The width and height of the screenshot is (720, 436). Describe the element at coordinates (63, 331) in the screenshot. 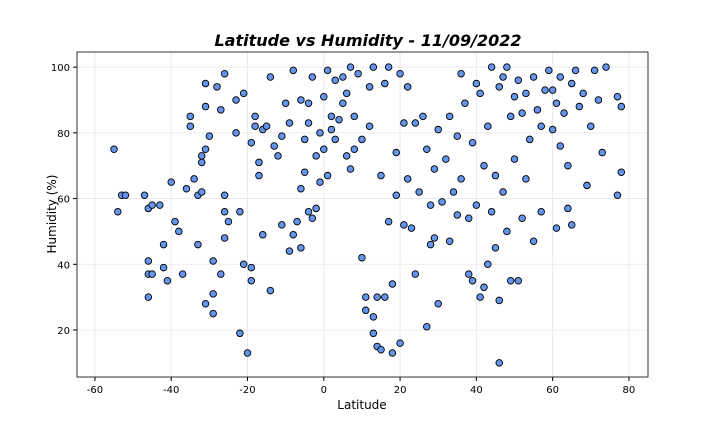

I see `y-tick-label: 20` at that location.